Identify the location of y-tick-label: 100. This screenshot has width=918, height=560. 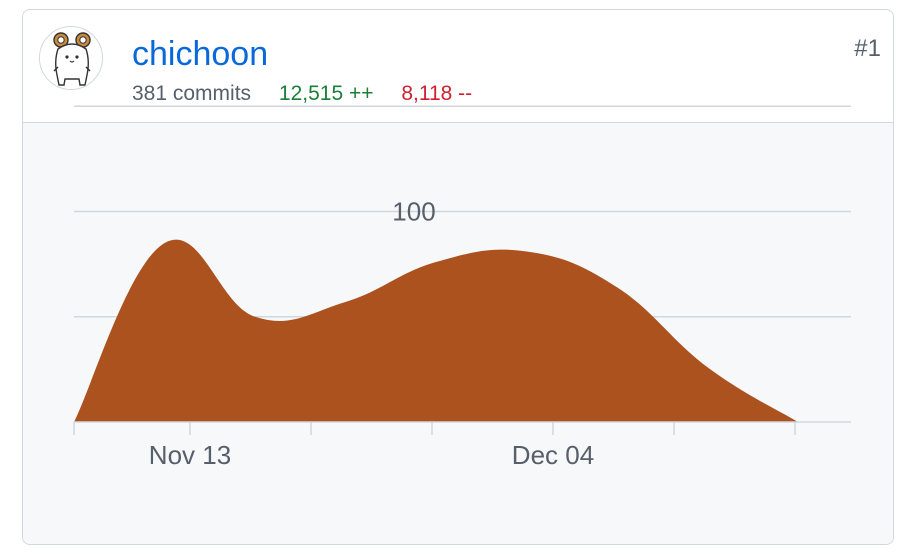
(413, 212).